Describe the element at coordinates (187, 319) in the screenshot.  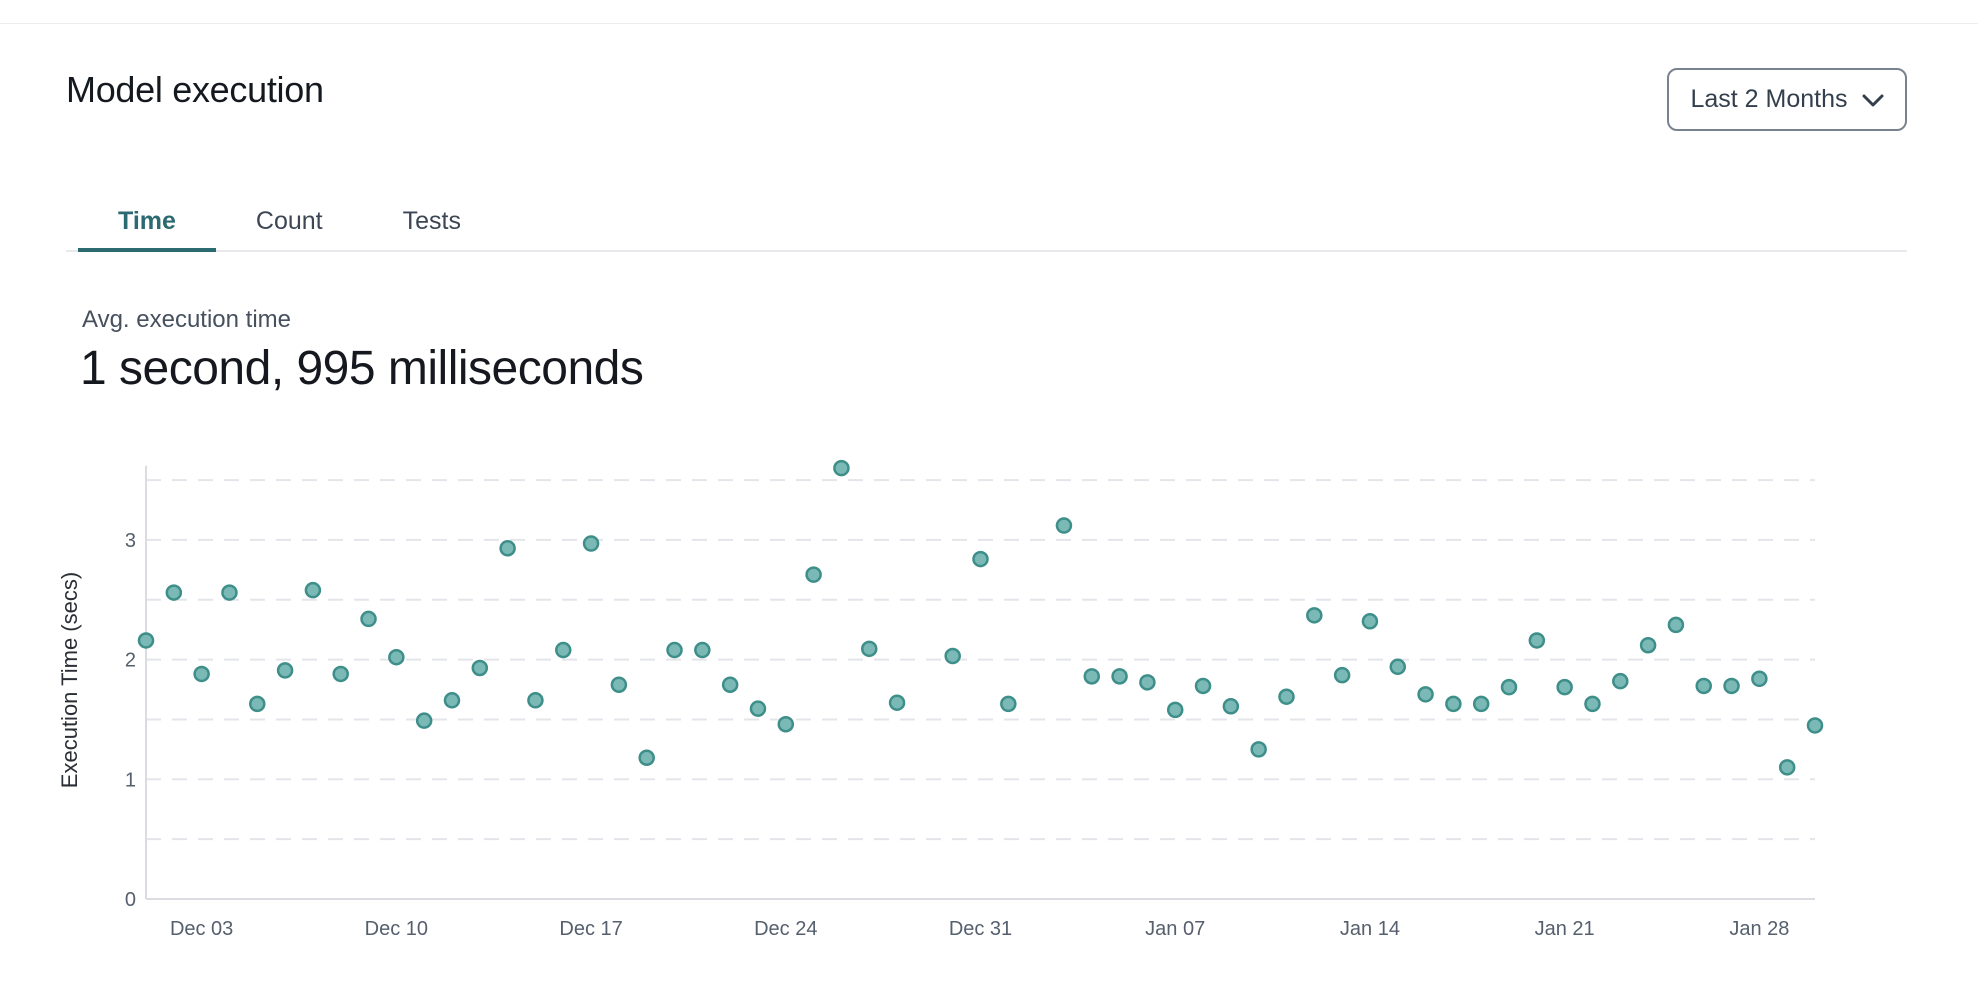
I see `avg-execution-time-label: Avg. execution time` at that location.